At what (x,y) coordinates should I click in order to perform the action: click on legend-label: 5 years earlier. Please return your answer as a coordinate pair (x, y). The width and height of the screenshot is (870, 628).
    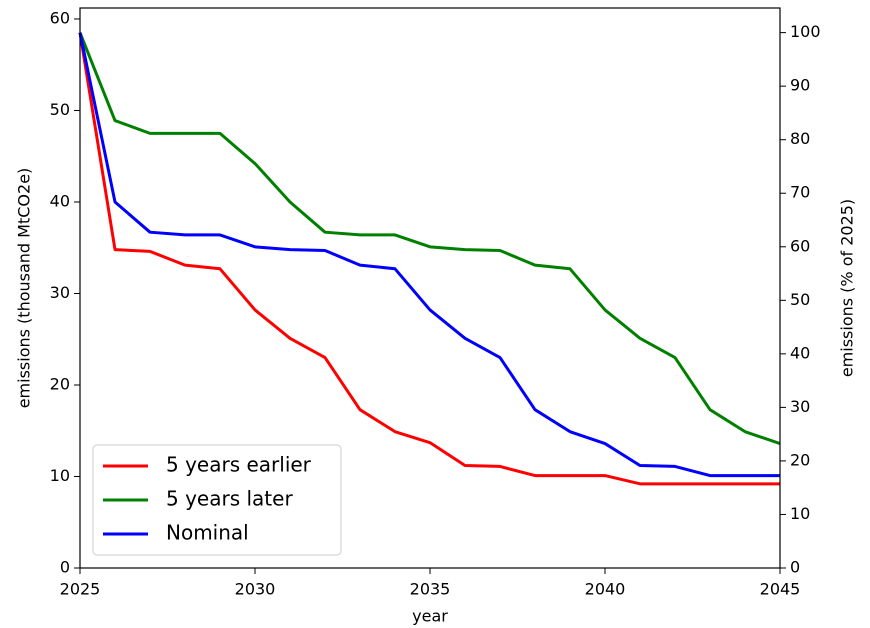
    Looking at the image, I should click on (239, 465).